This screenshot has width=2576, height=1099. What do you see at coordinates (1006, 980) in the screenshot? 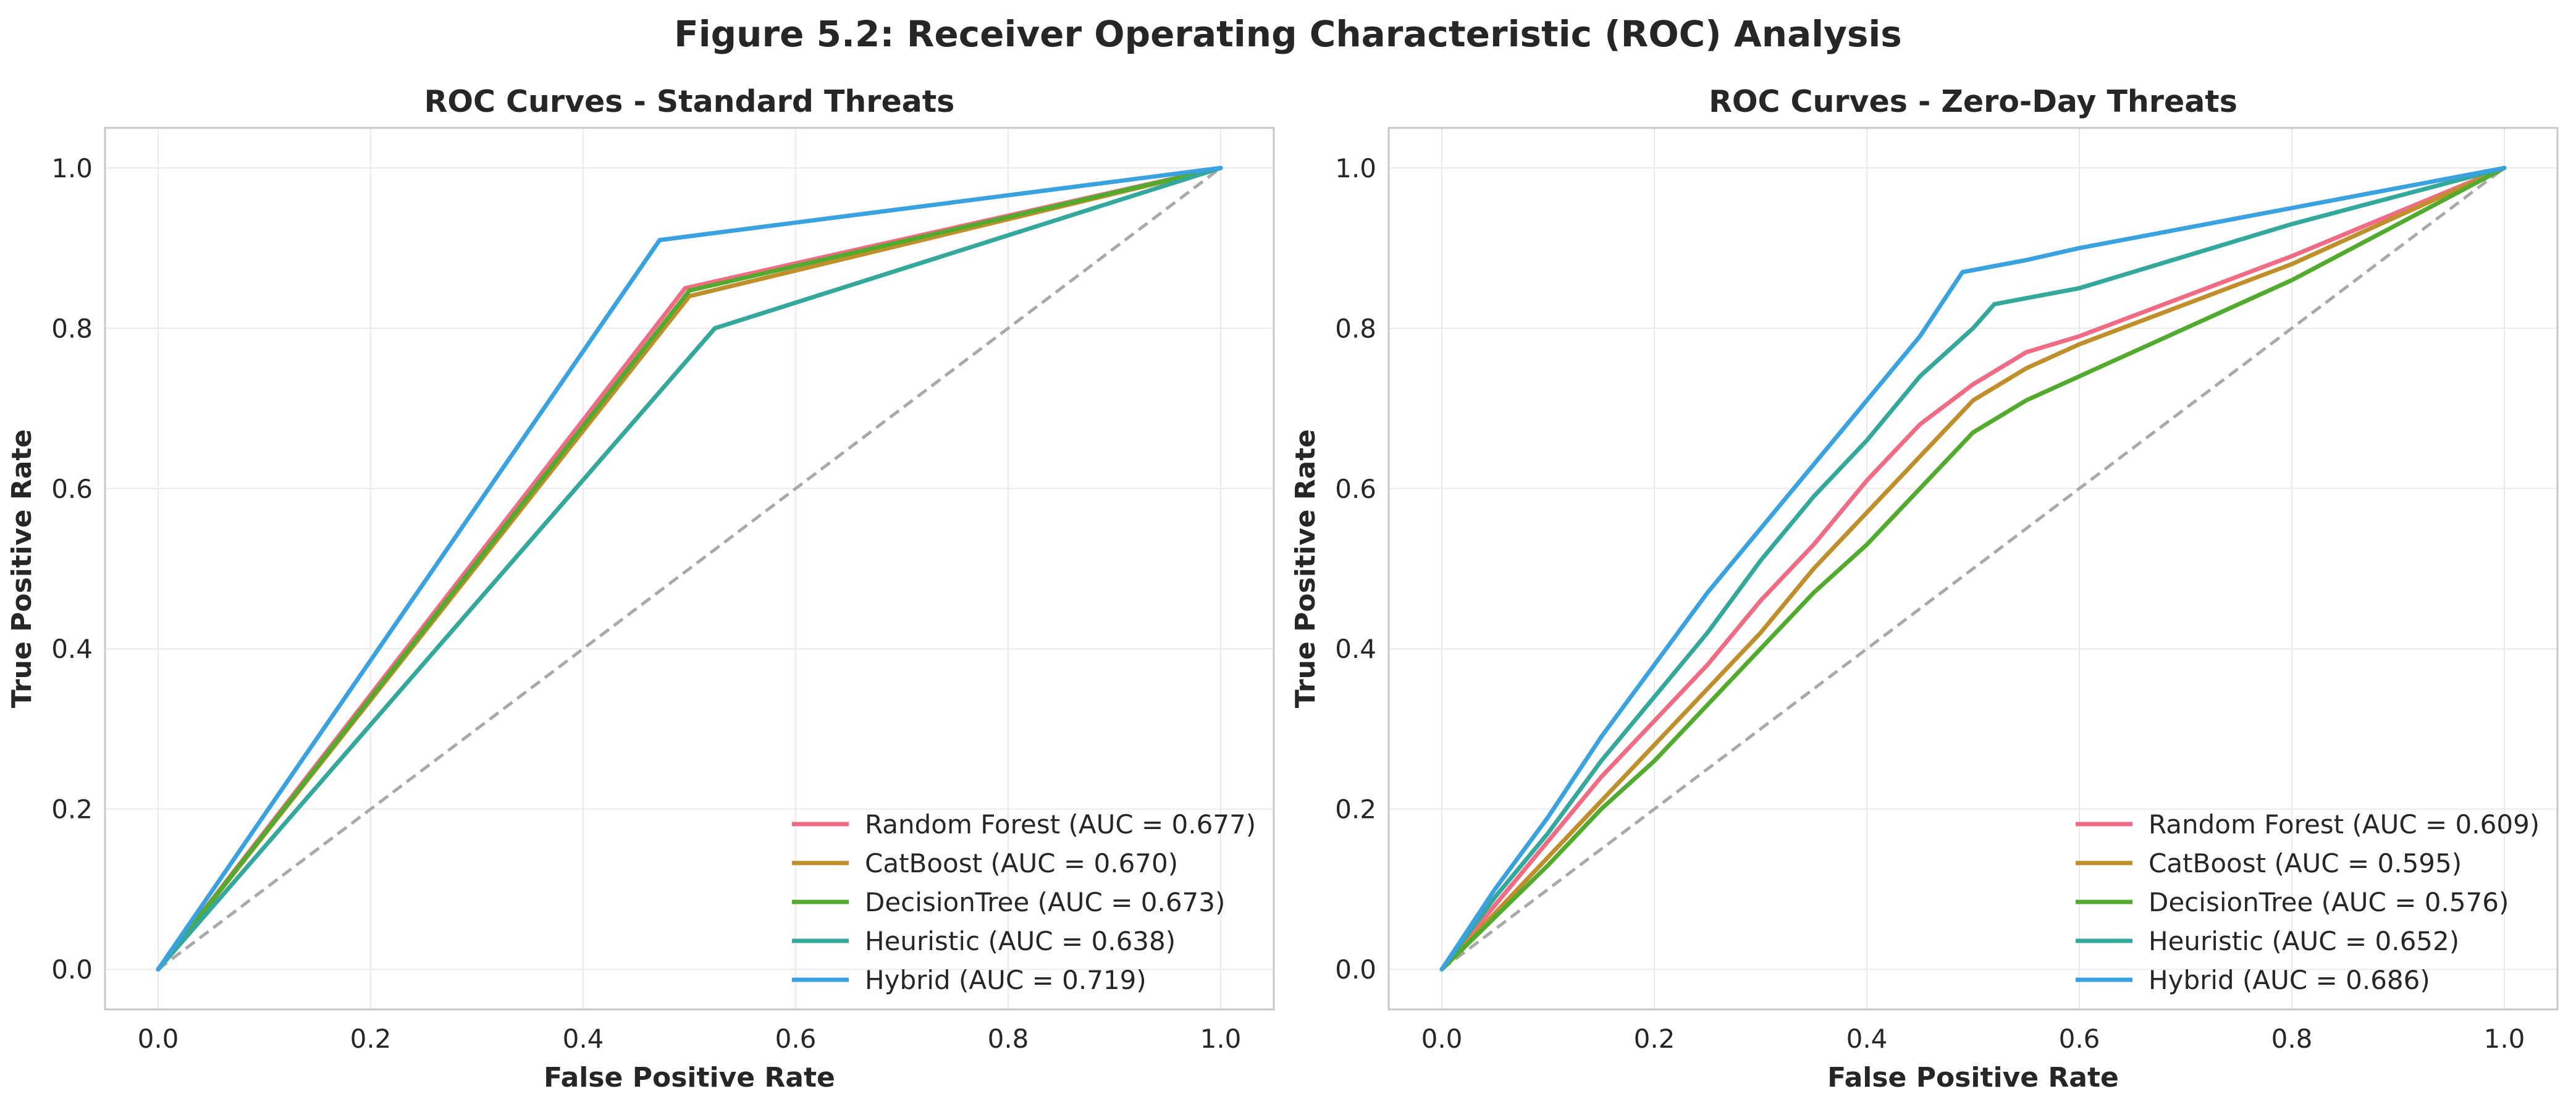
I see `legend-label: Hybrid (AUC = 0.719)` at bounding box center [1006, 980].